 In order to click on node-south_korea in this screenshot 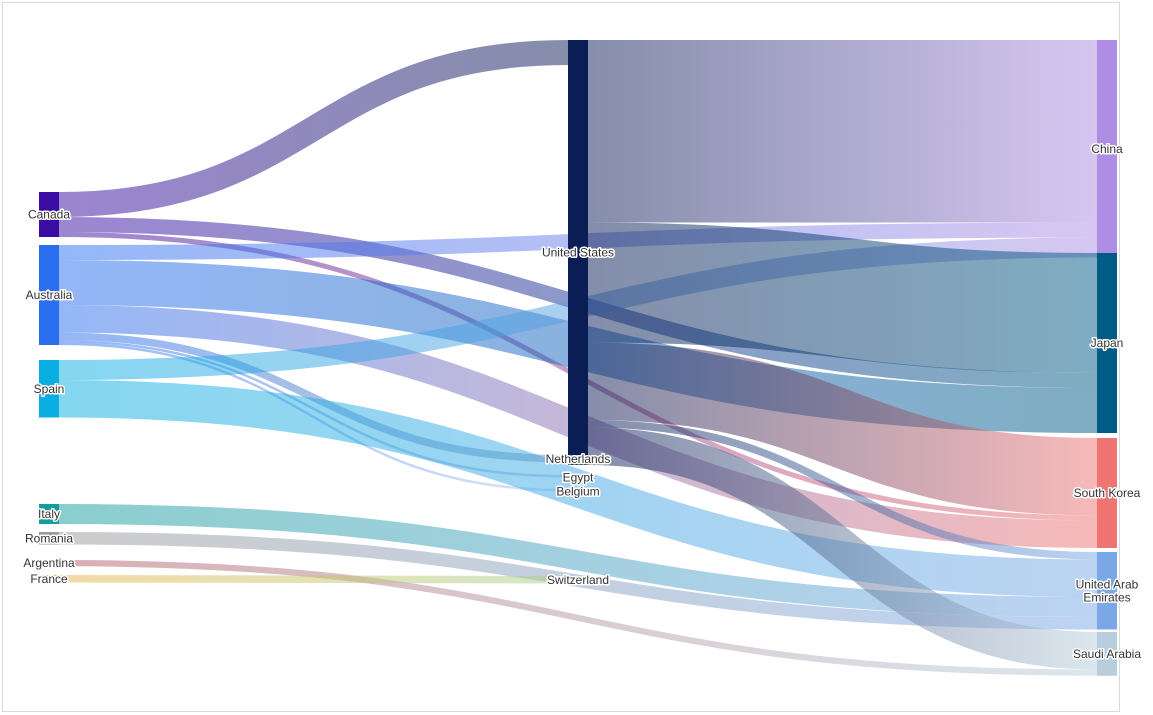, I will do `click(1107, 493)`.